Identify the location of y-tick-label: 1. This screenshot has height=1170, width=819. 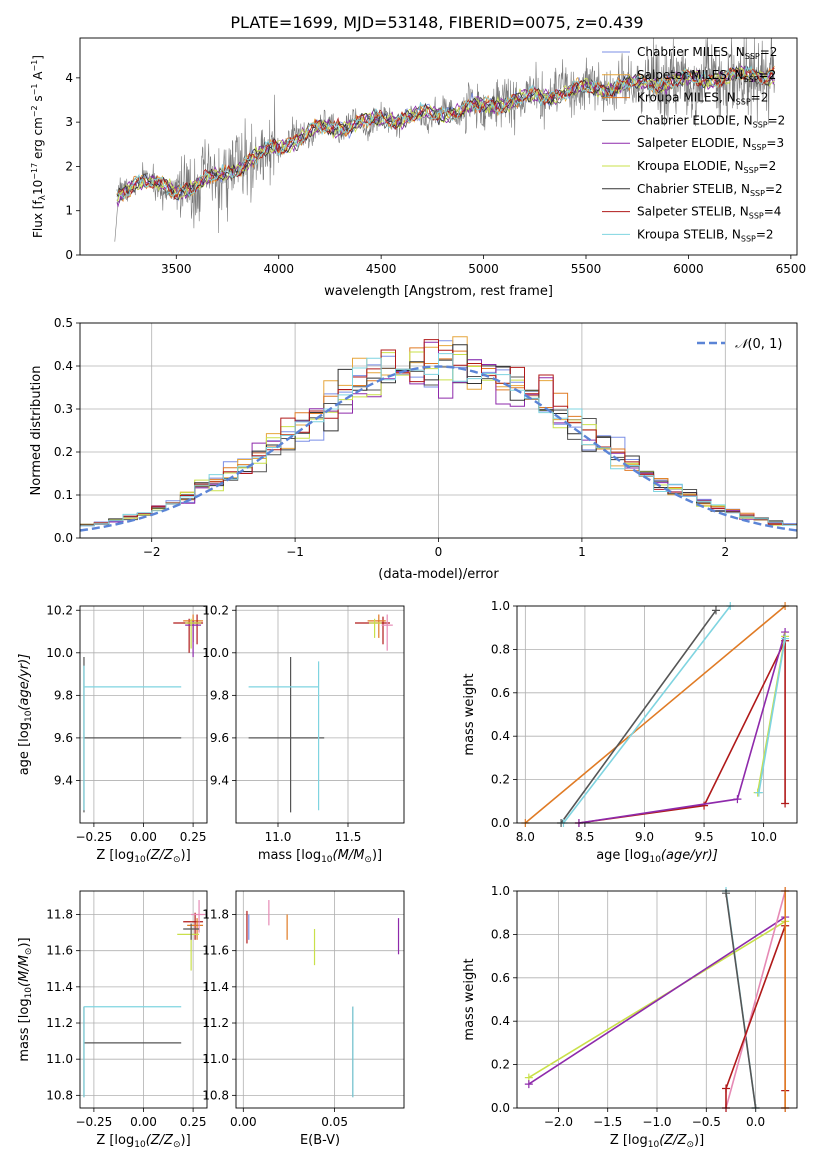
(69, 211).